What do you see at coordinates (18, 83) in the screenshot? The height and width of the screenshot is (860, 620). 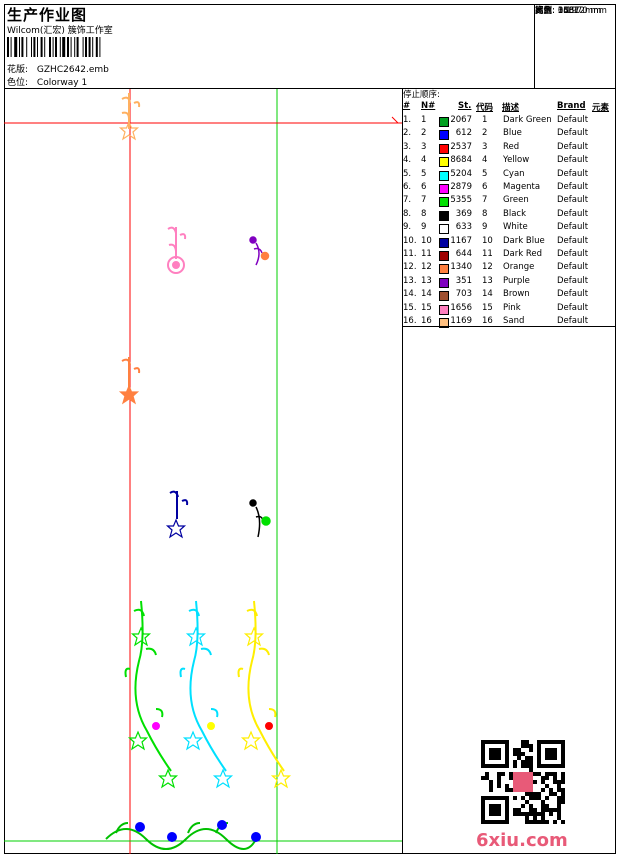 I see `colorway-label: 色位:` at bounding box center [18, 83].